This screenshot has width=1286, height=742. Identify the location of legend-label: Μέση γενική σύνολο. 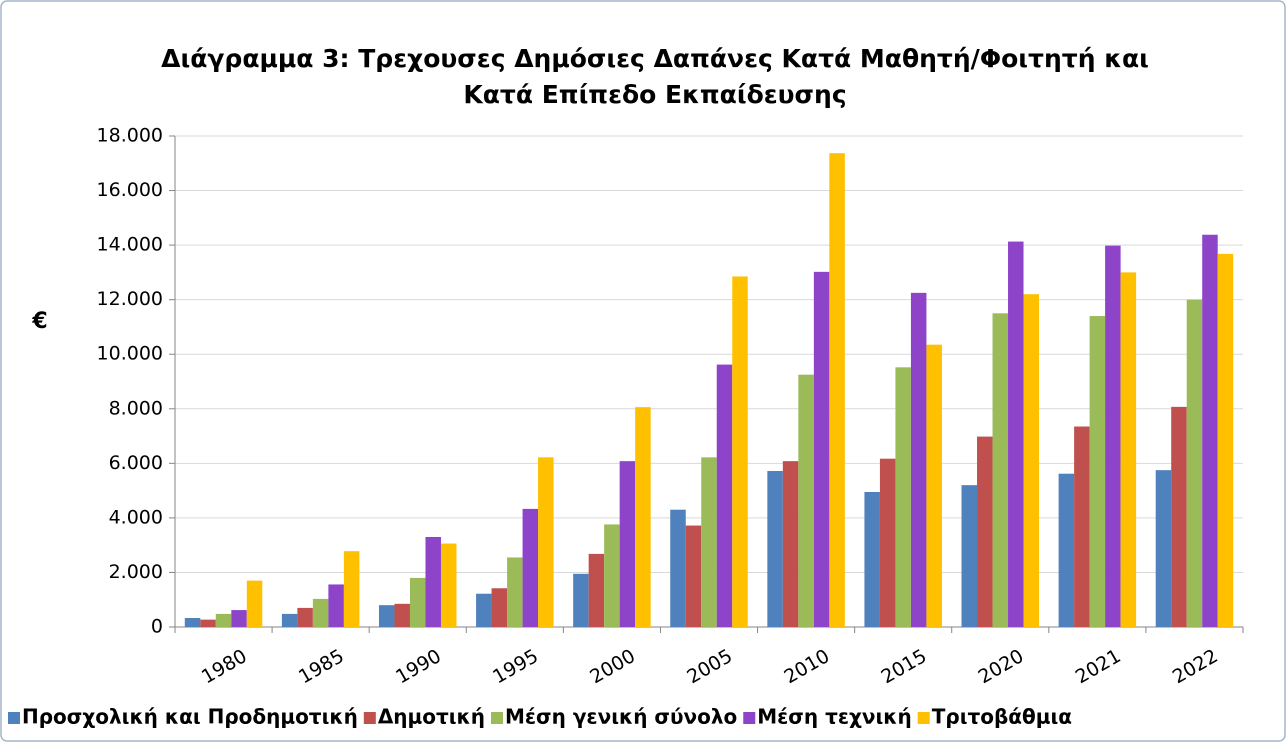
(621, 717).